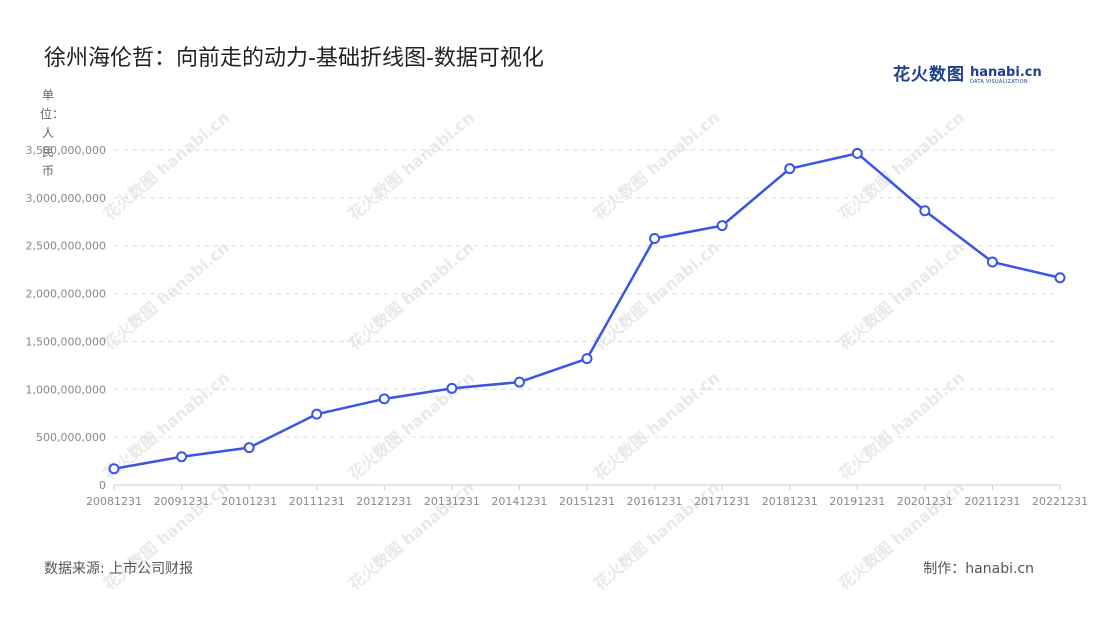  What do you see at coordinates (929, 75) in the screenshot?
I see `logo-cn-text: 花火数图` at bounding box center [929, 75].